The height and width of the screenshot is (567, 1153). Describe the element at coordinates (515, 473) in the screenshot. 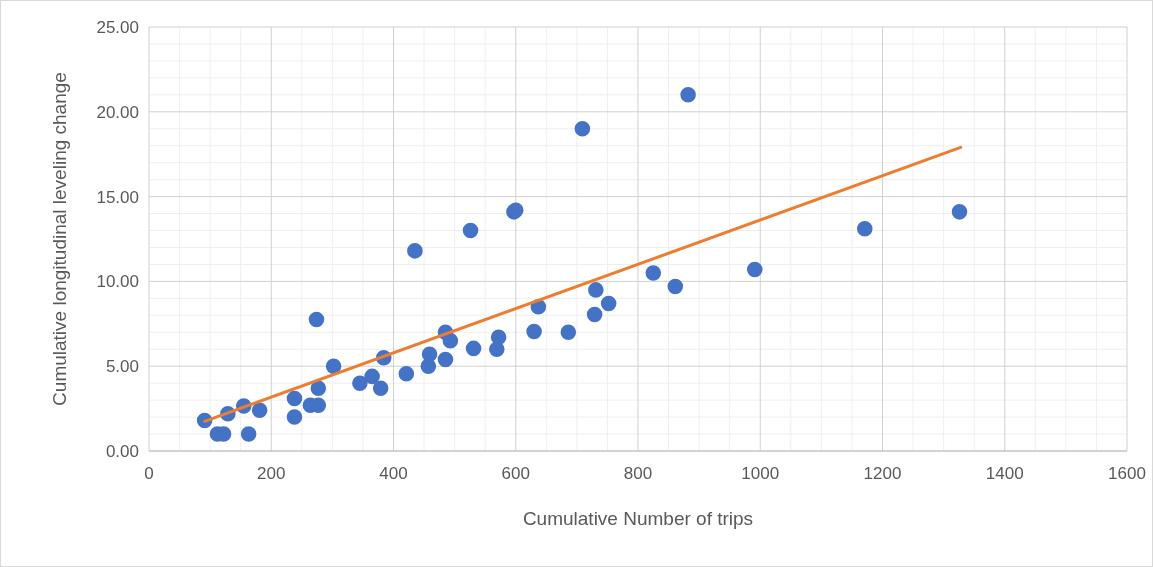

I see `x-tick-label: 600` at that location.